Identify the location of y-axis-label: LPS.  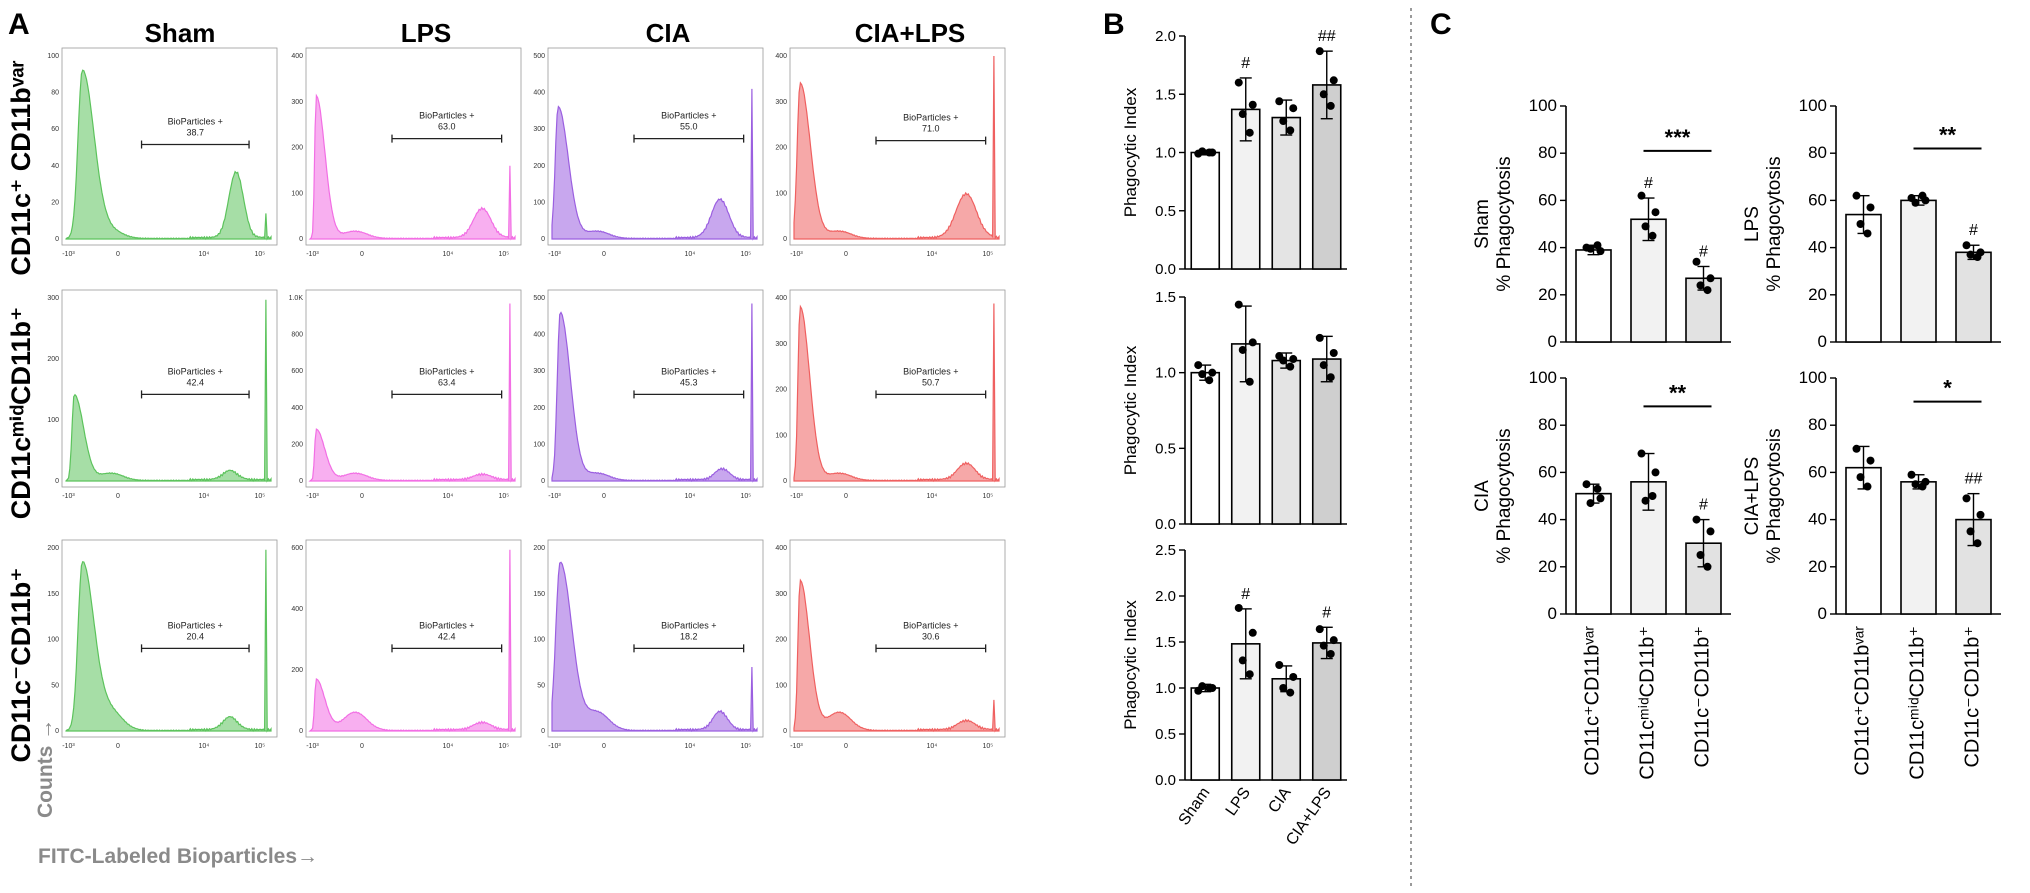
(1752, 224).